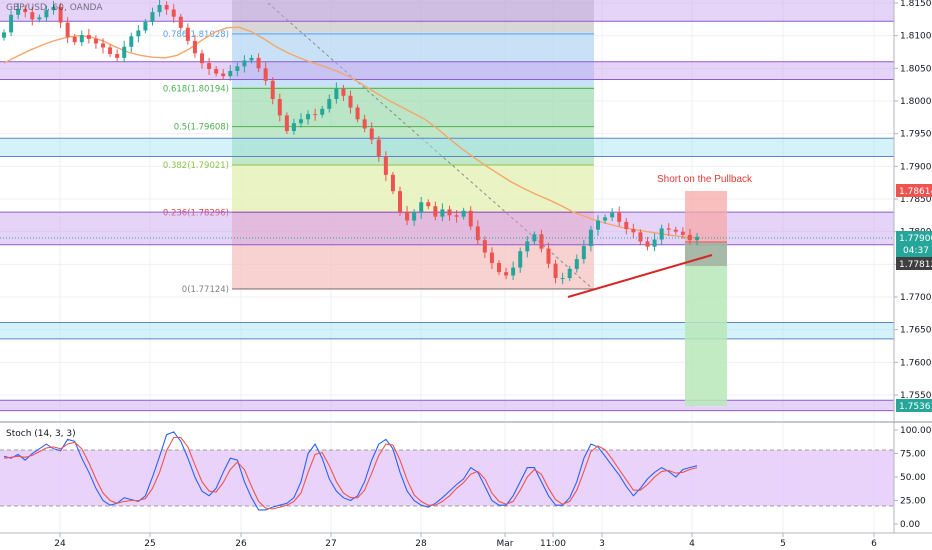 Image resolution: width=932 pixels, height=550 pixels. Describe the element at coordinates (783, 544) in the screenshot. I see `svg-text: 5` at that location.